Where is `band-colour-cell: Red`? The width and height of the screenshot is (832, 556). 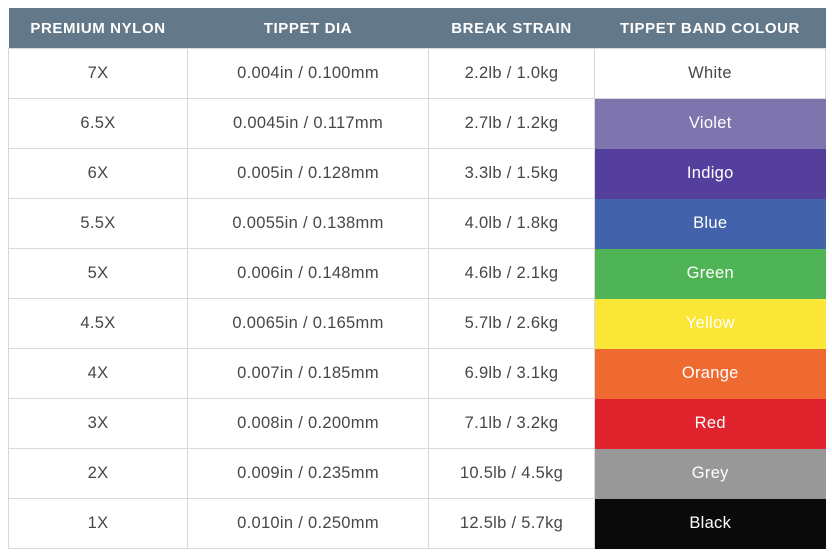 band-colour-cell: Red is located at coordinates (710, 423).